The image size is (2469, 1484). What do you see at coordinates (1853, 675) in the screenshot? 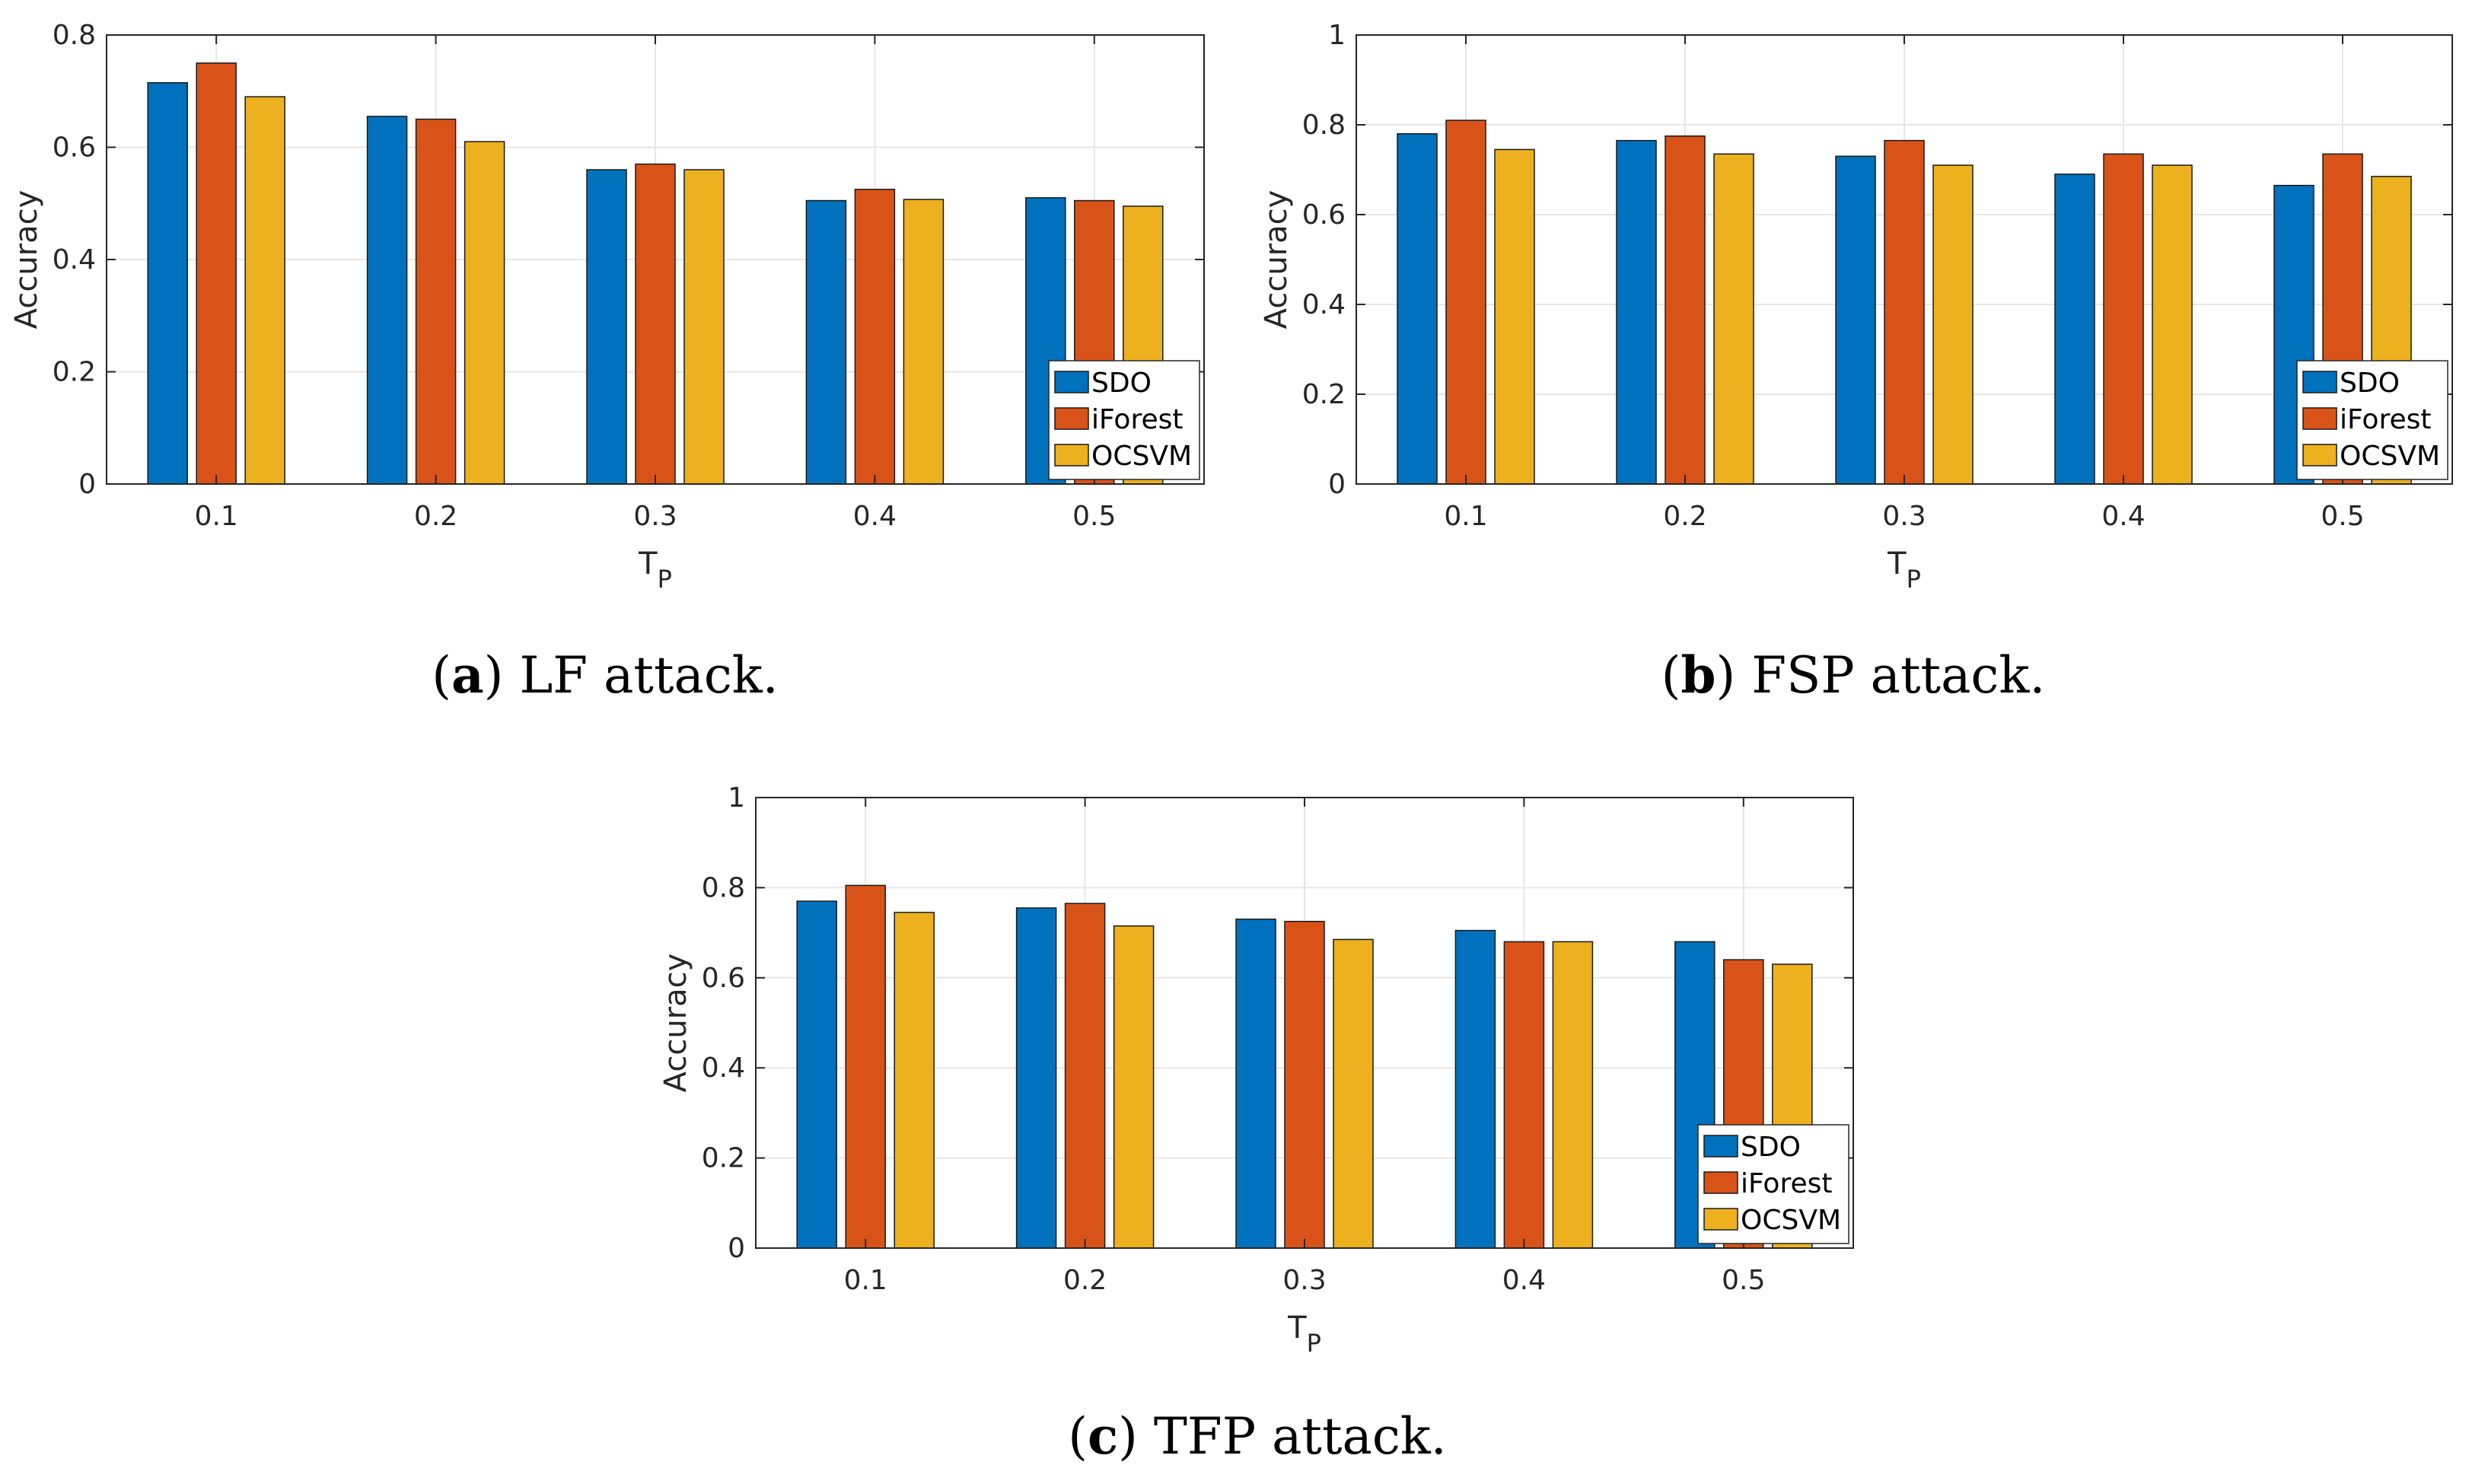
I see `panel-caption: (b) FSP attack.` at bounding box center [1853, 675].